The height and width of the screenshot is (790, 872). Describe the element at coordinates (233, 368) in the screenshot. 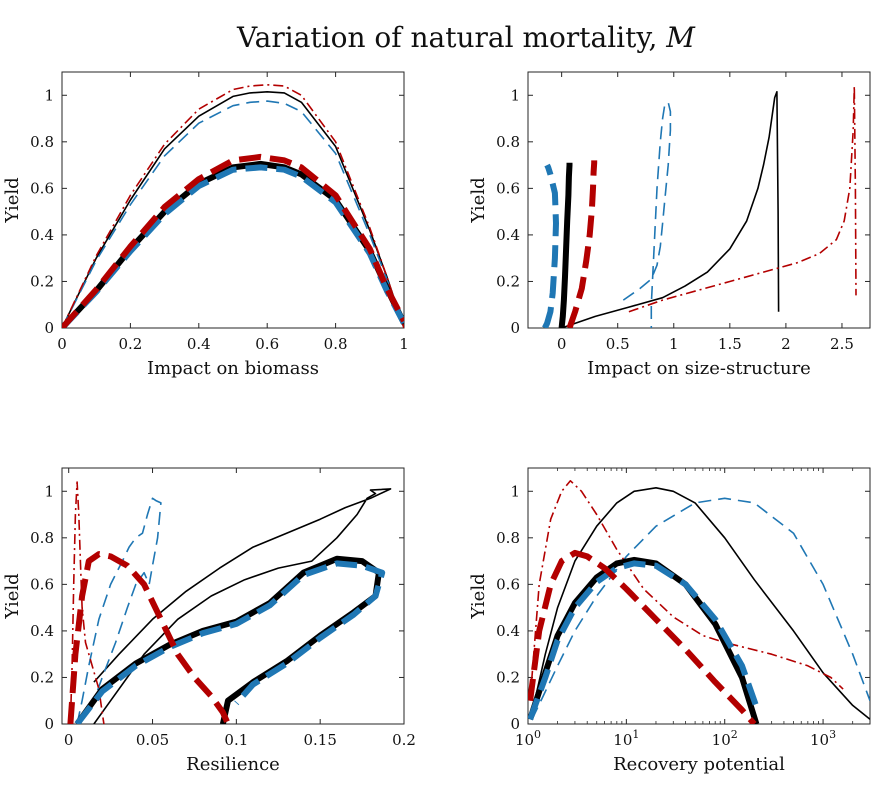

I see `x-axis-label: Impact on biomass` at that location.